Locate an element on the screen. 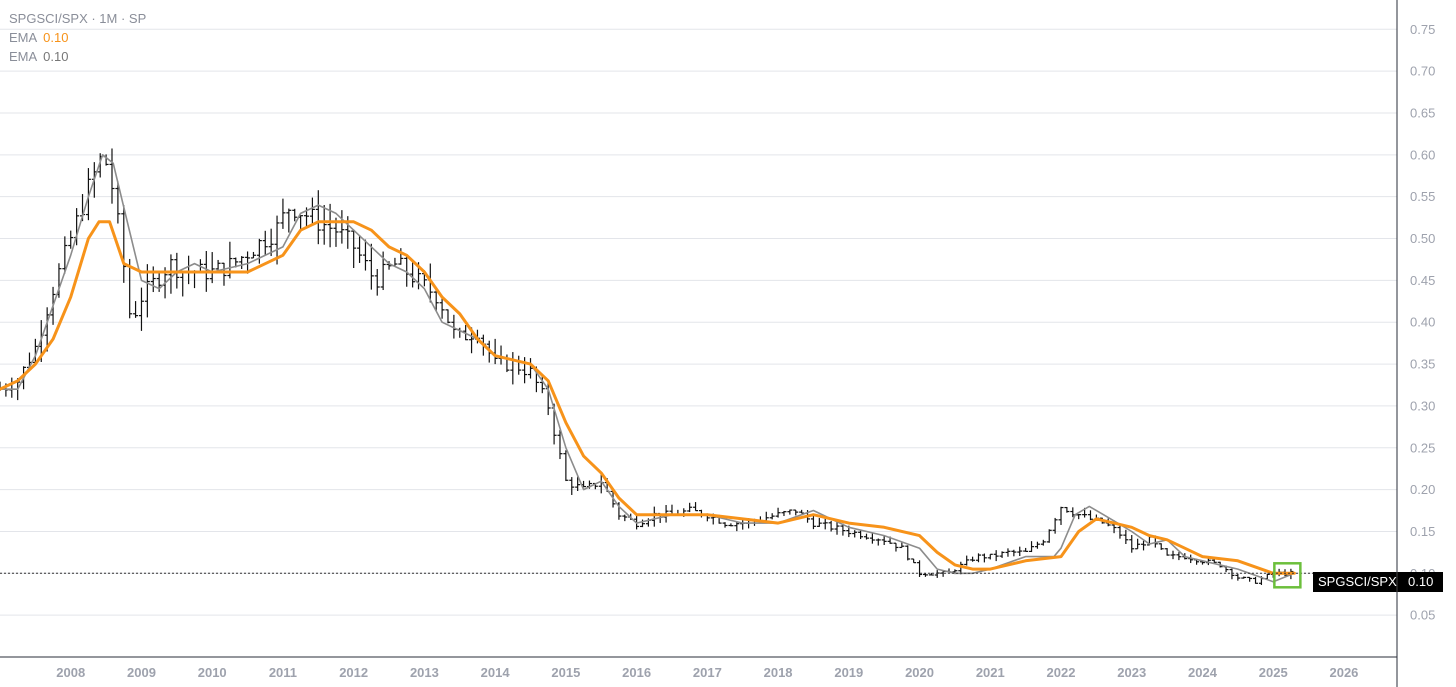 Image resolution: width=1456 pixels, height=687 pixels. x-tick-label: 2016 is located at coordinates (636, 672).